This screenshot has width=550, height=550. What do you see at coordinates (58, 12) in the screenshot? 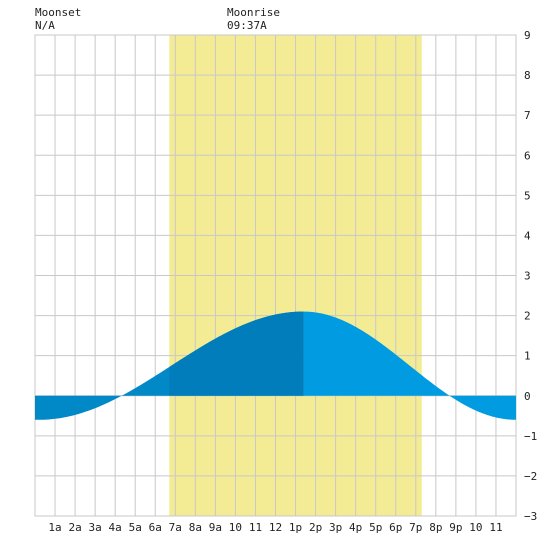
I see `moonset-label: Moonset` at bounding box center [58, 12].